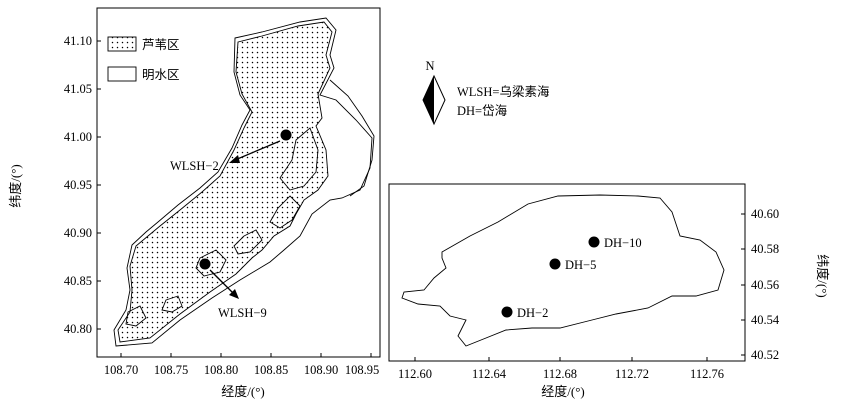 The height and width of the screenshot is (403, 846). What do you see at coordinates (222, 282) in the screenshot?
I see `station-wlsh-9-arrow` at bounding box center [222, 282].